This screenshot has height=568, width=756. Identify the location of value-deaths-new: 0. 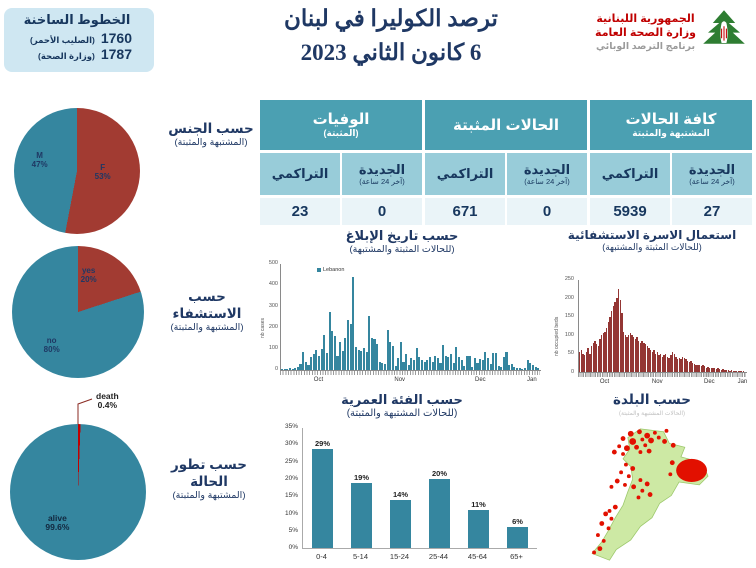
(382, 211).